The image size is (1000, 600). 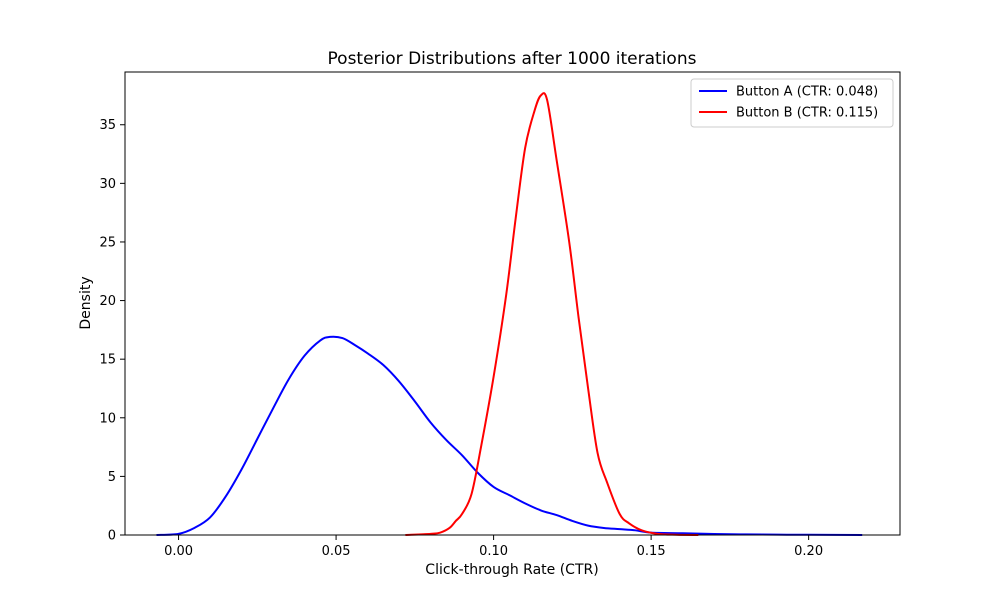 What do you see at coordinates (107, 360) in the screenshot?
I see `y-tick-label: 15` at bounding box center [107, 360].